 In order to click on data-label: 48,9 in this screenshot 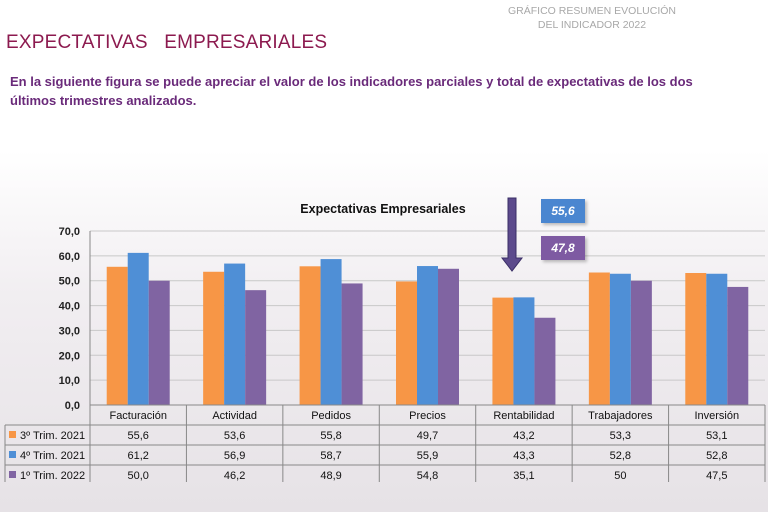, I will do `click(330, 476)`.